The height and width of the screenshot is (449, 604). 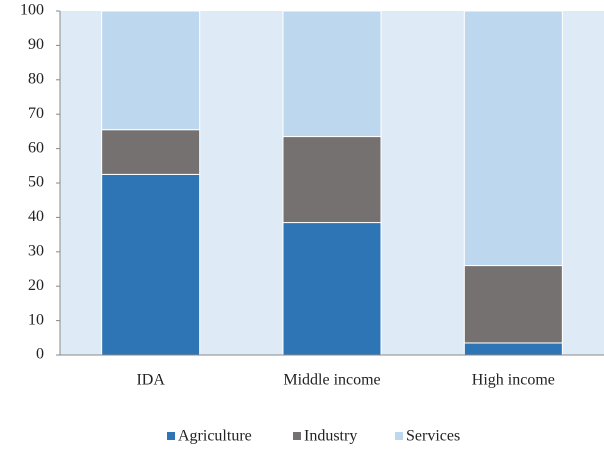 I want to click on y-tick-label: 0, so click(x=40, y=354).